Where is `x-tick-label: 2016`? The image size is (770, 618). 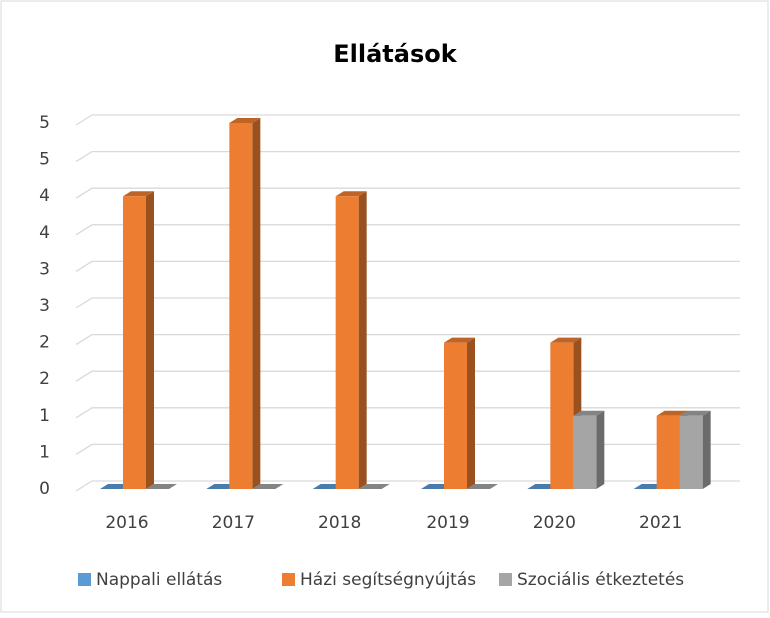 x-tick-label: 2016 is located at coordinates (126, 523).